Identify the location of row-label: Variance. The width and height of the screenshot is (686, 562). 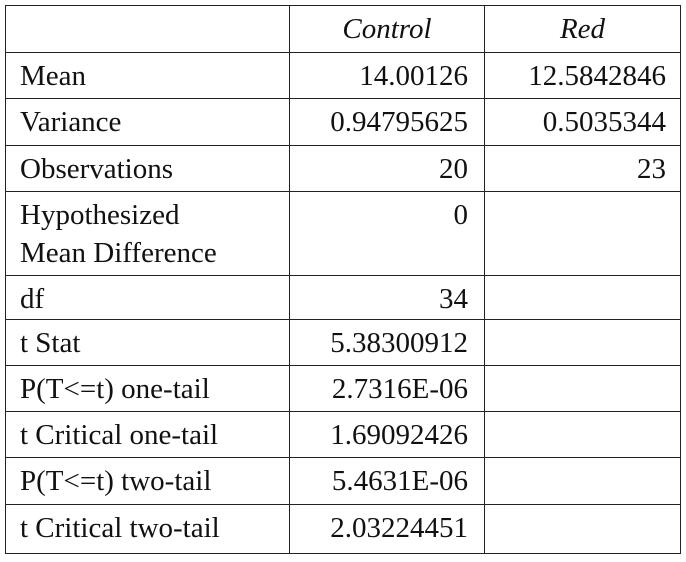
(147, 122).